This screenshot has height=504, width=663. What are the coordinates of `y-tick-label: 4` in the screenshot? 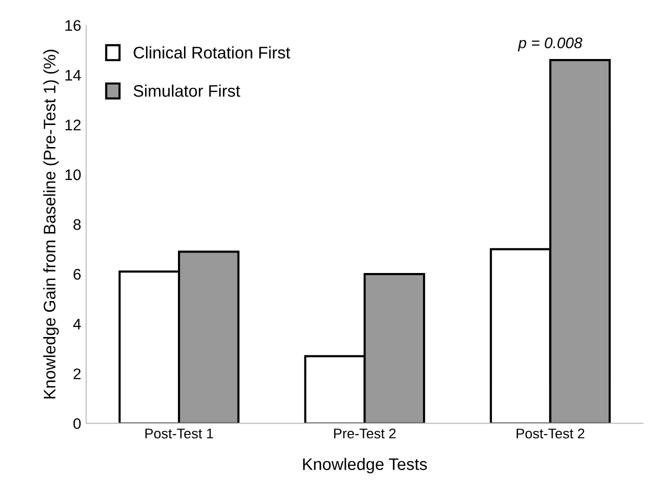 It's located at (77, 324).